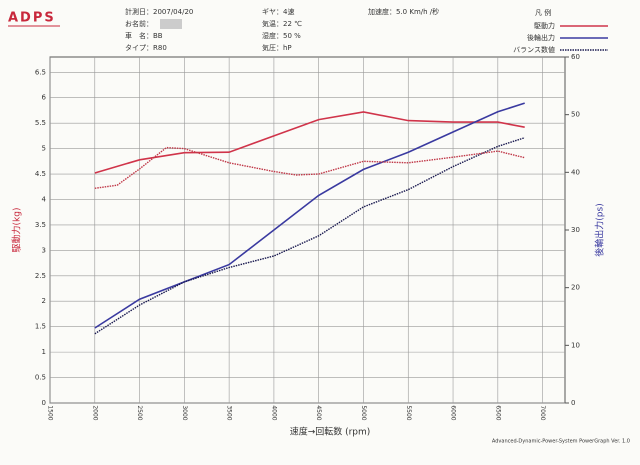  I want to click on x-tick-label: 2000, so click(94, 412).